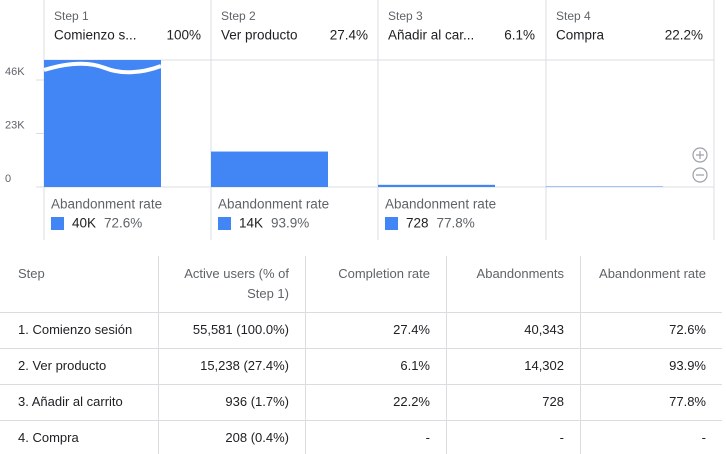 The width and height of the screenshot is (726, 454). I want to click on step-name: Ver producto, so click(259, 35).